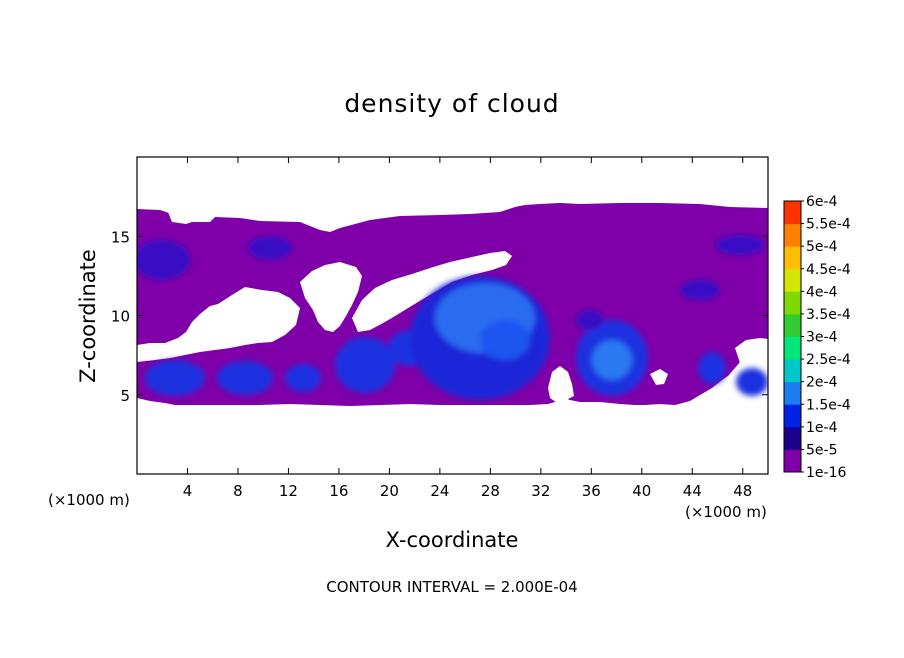 This screenshot has width=904, height=658. Describe the element at coordinates (490, 491) in the screenshot. I see `x-tick-label: 28` at that location.